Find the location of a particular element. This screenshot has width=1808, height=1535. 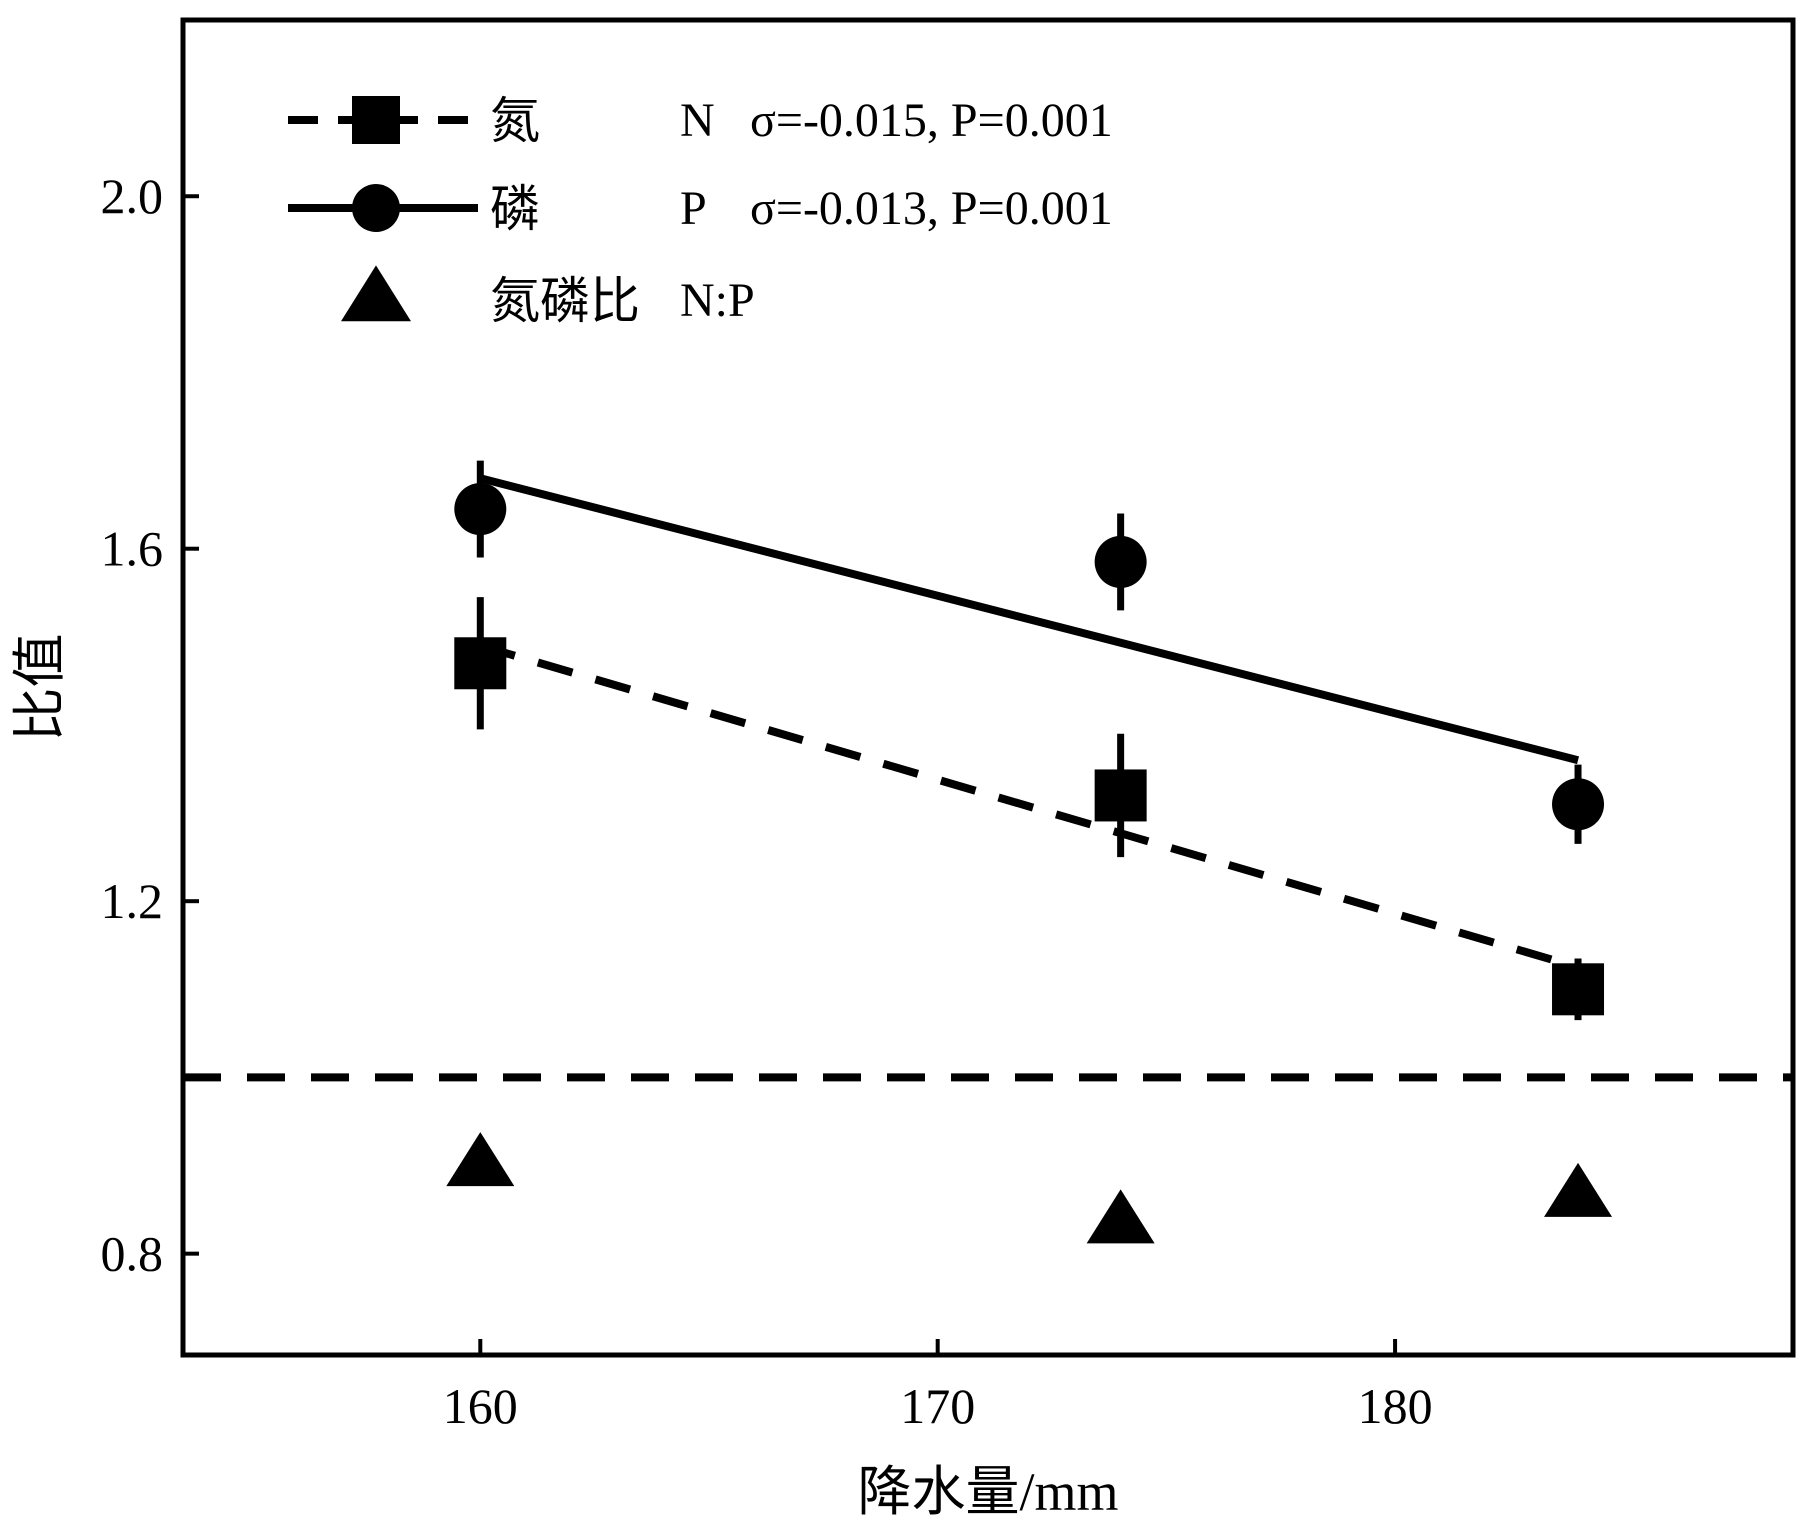

legend-code: P is located at coordinates (693, 208).